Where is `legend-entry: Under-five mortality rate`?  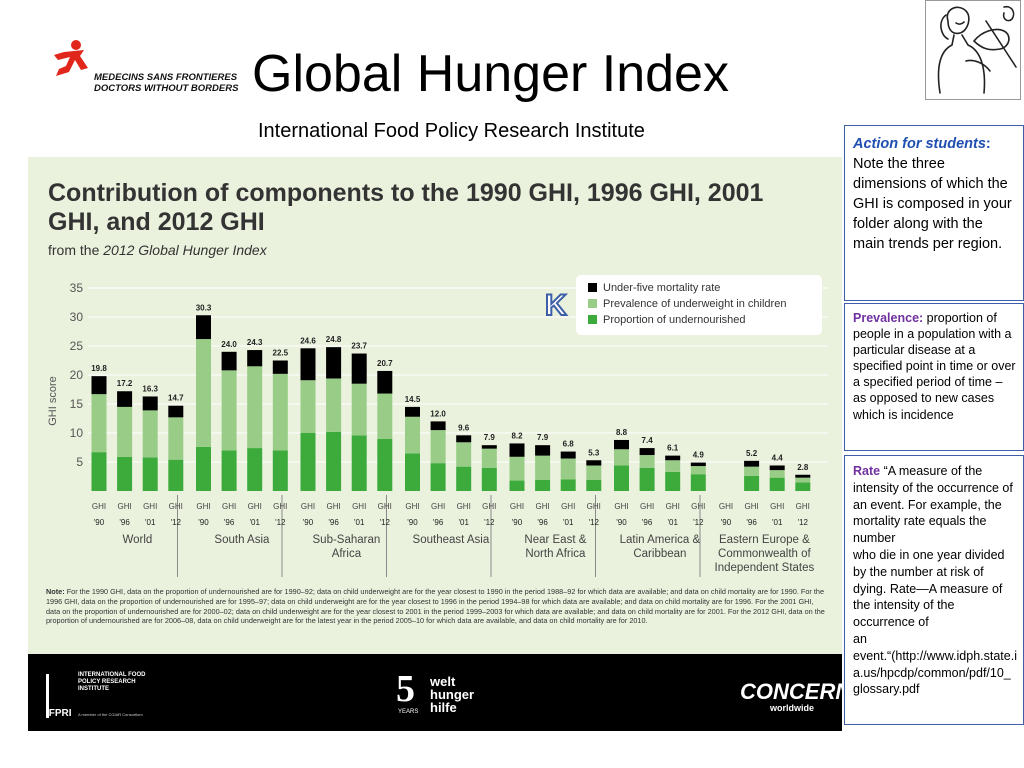
legend-entry: Under-five mortality rate is located at coordinates (661, 288).